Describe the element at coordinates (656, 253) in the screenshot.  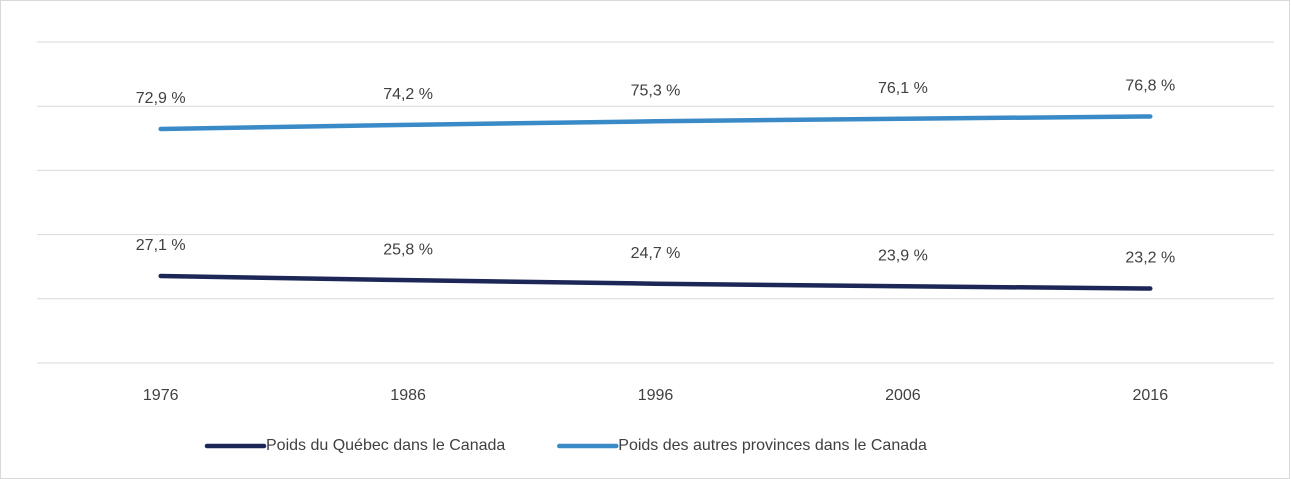
I see `data-label: 24,7 %` at that location.